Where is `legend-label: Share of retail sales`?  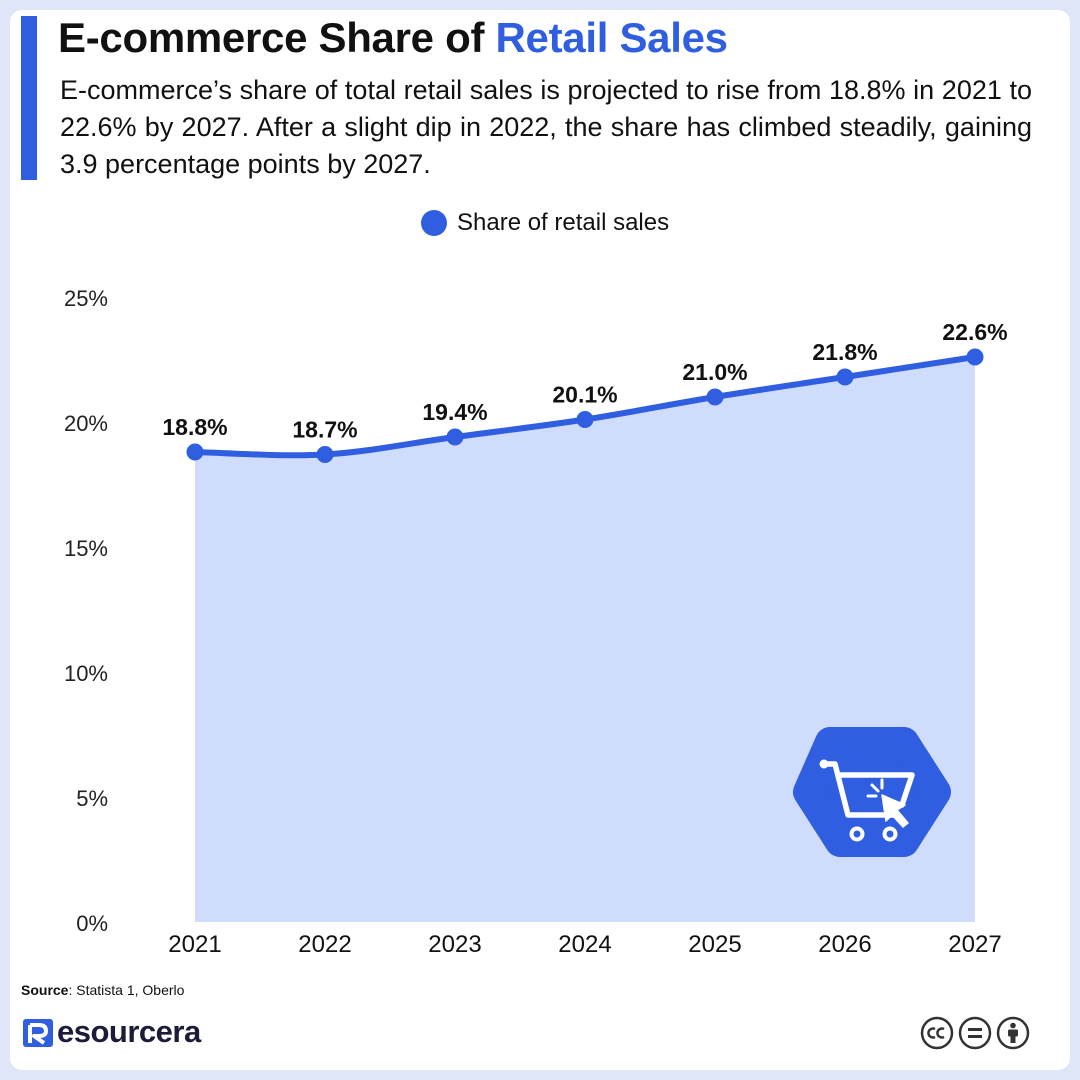 legend-label: Share of retail sales is located at coordinates (563, 222).